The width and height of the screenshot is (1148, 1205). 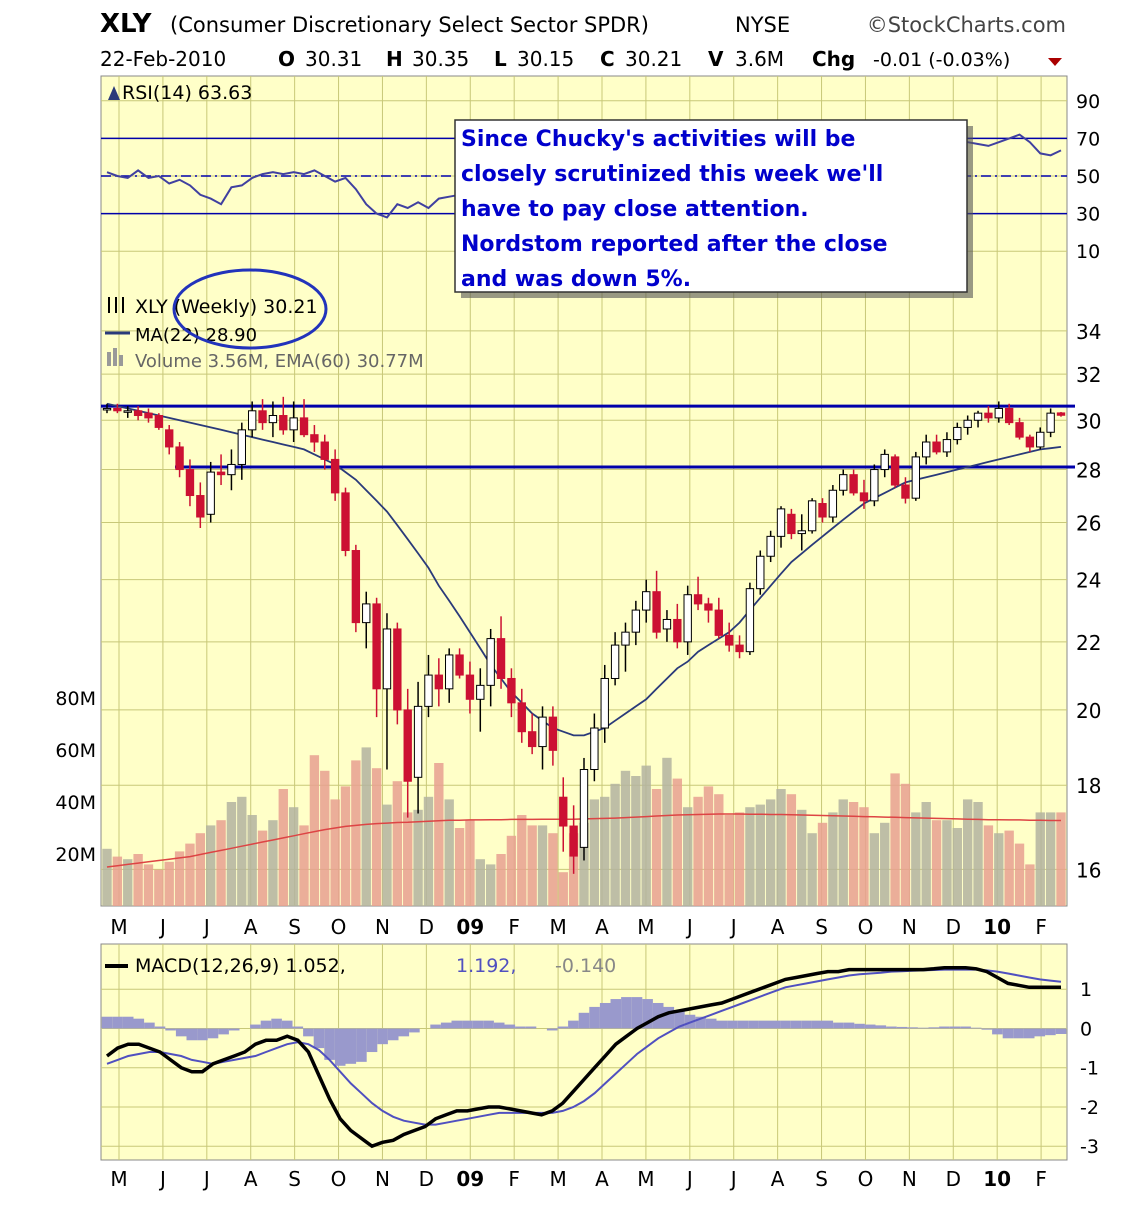 I want to click on annotation-line: Nordstom reported after the close, so click(x=674, y=244).